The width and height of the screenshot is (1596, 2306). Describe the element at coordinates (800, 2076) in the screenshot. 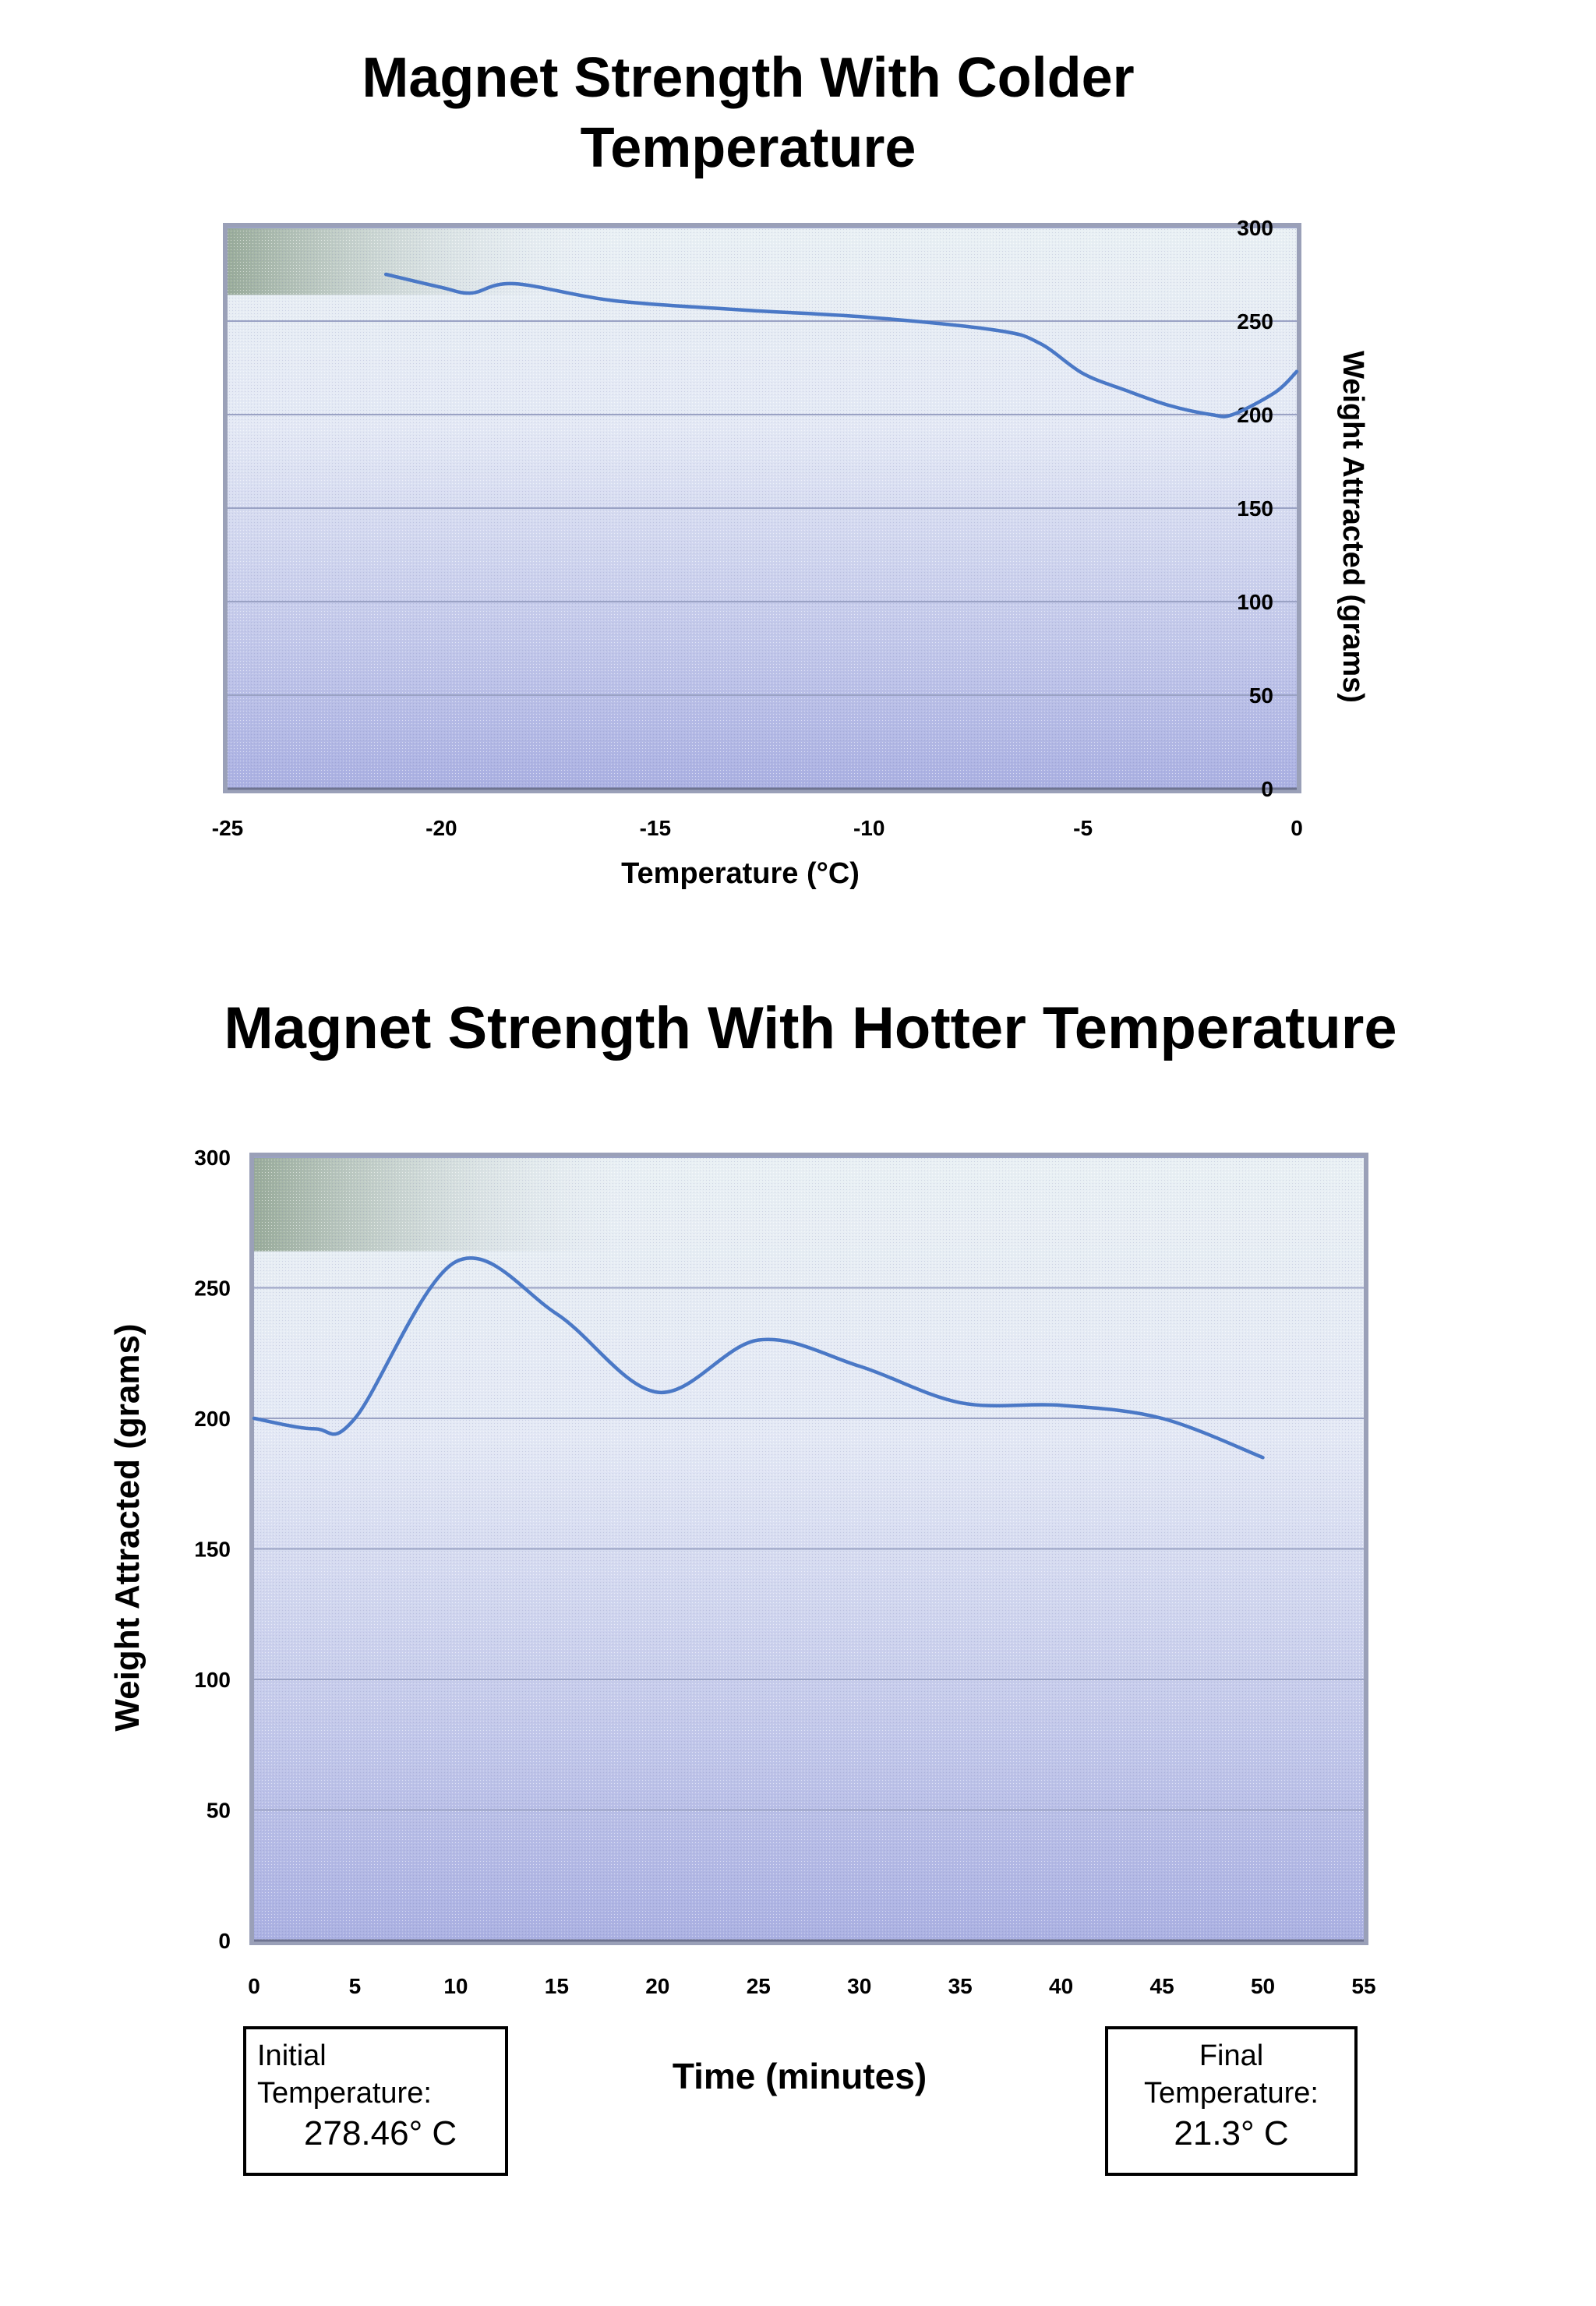

I see `x-axis-label: Time (minutes)` at that location.